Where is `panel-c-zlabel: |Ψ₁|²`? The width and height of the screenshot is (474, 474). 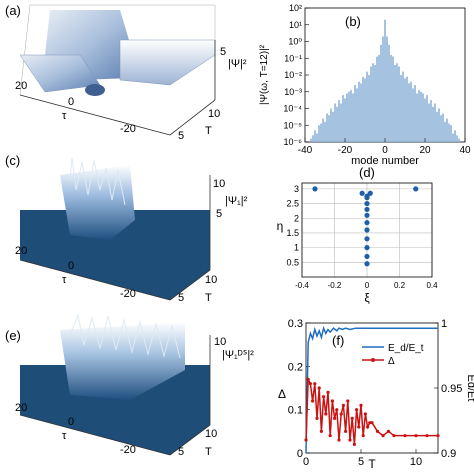 panel-c-zlabel: |Ψ₁|² is located at coordinates (236, 201).